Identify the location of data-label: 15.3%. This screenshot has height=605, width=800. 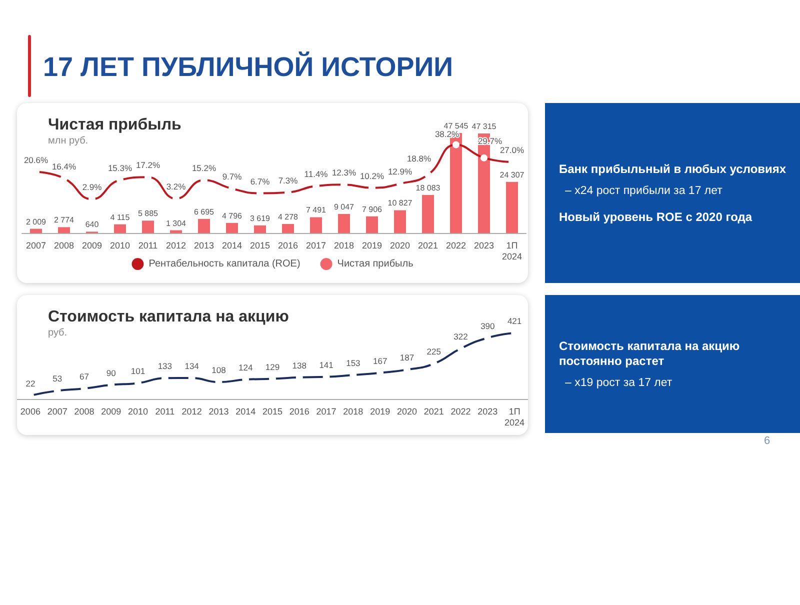
(120, 168).